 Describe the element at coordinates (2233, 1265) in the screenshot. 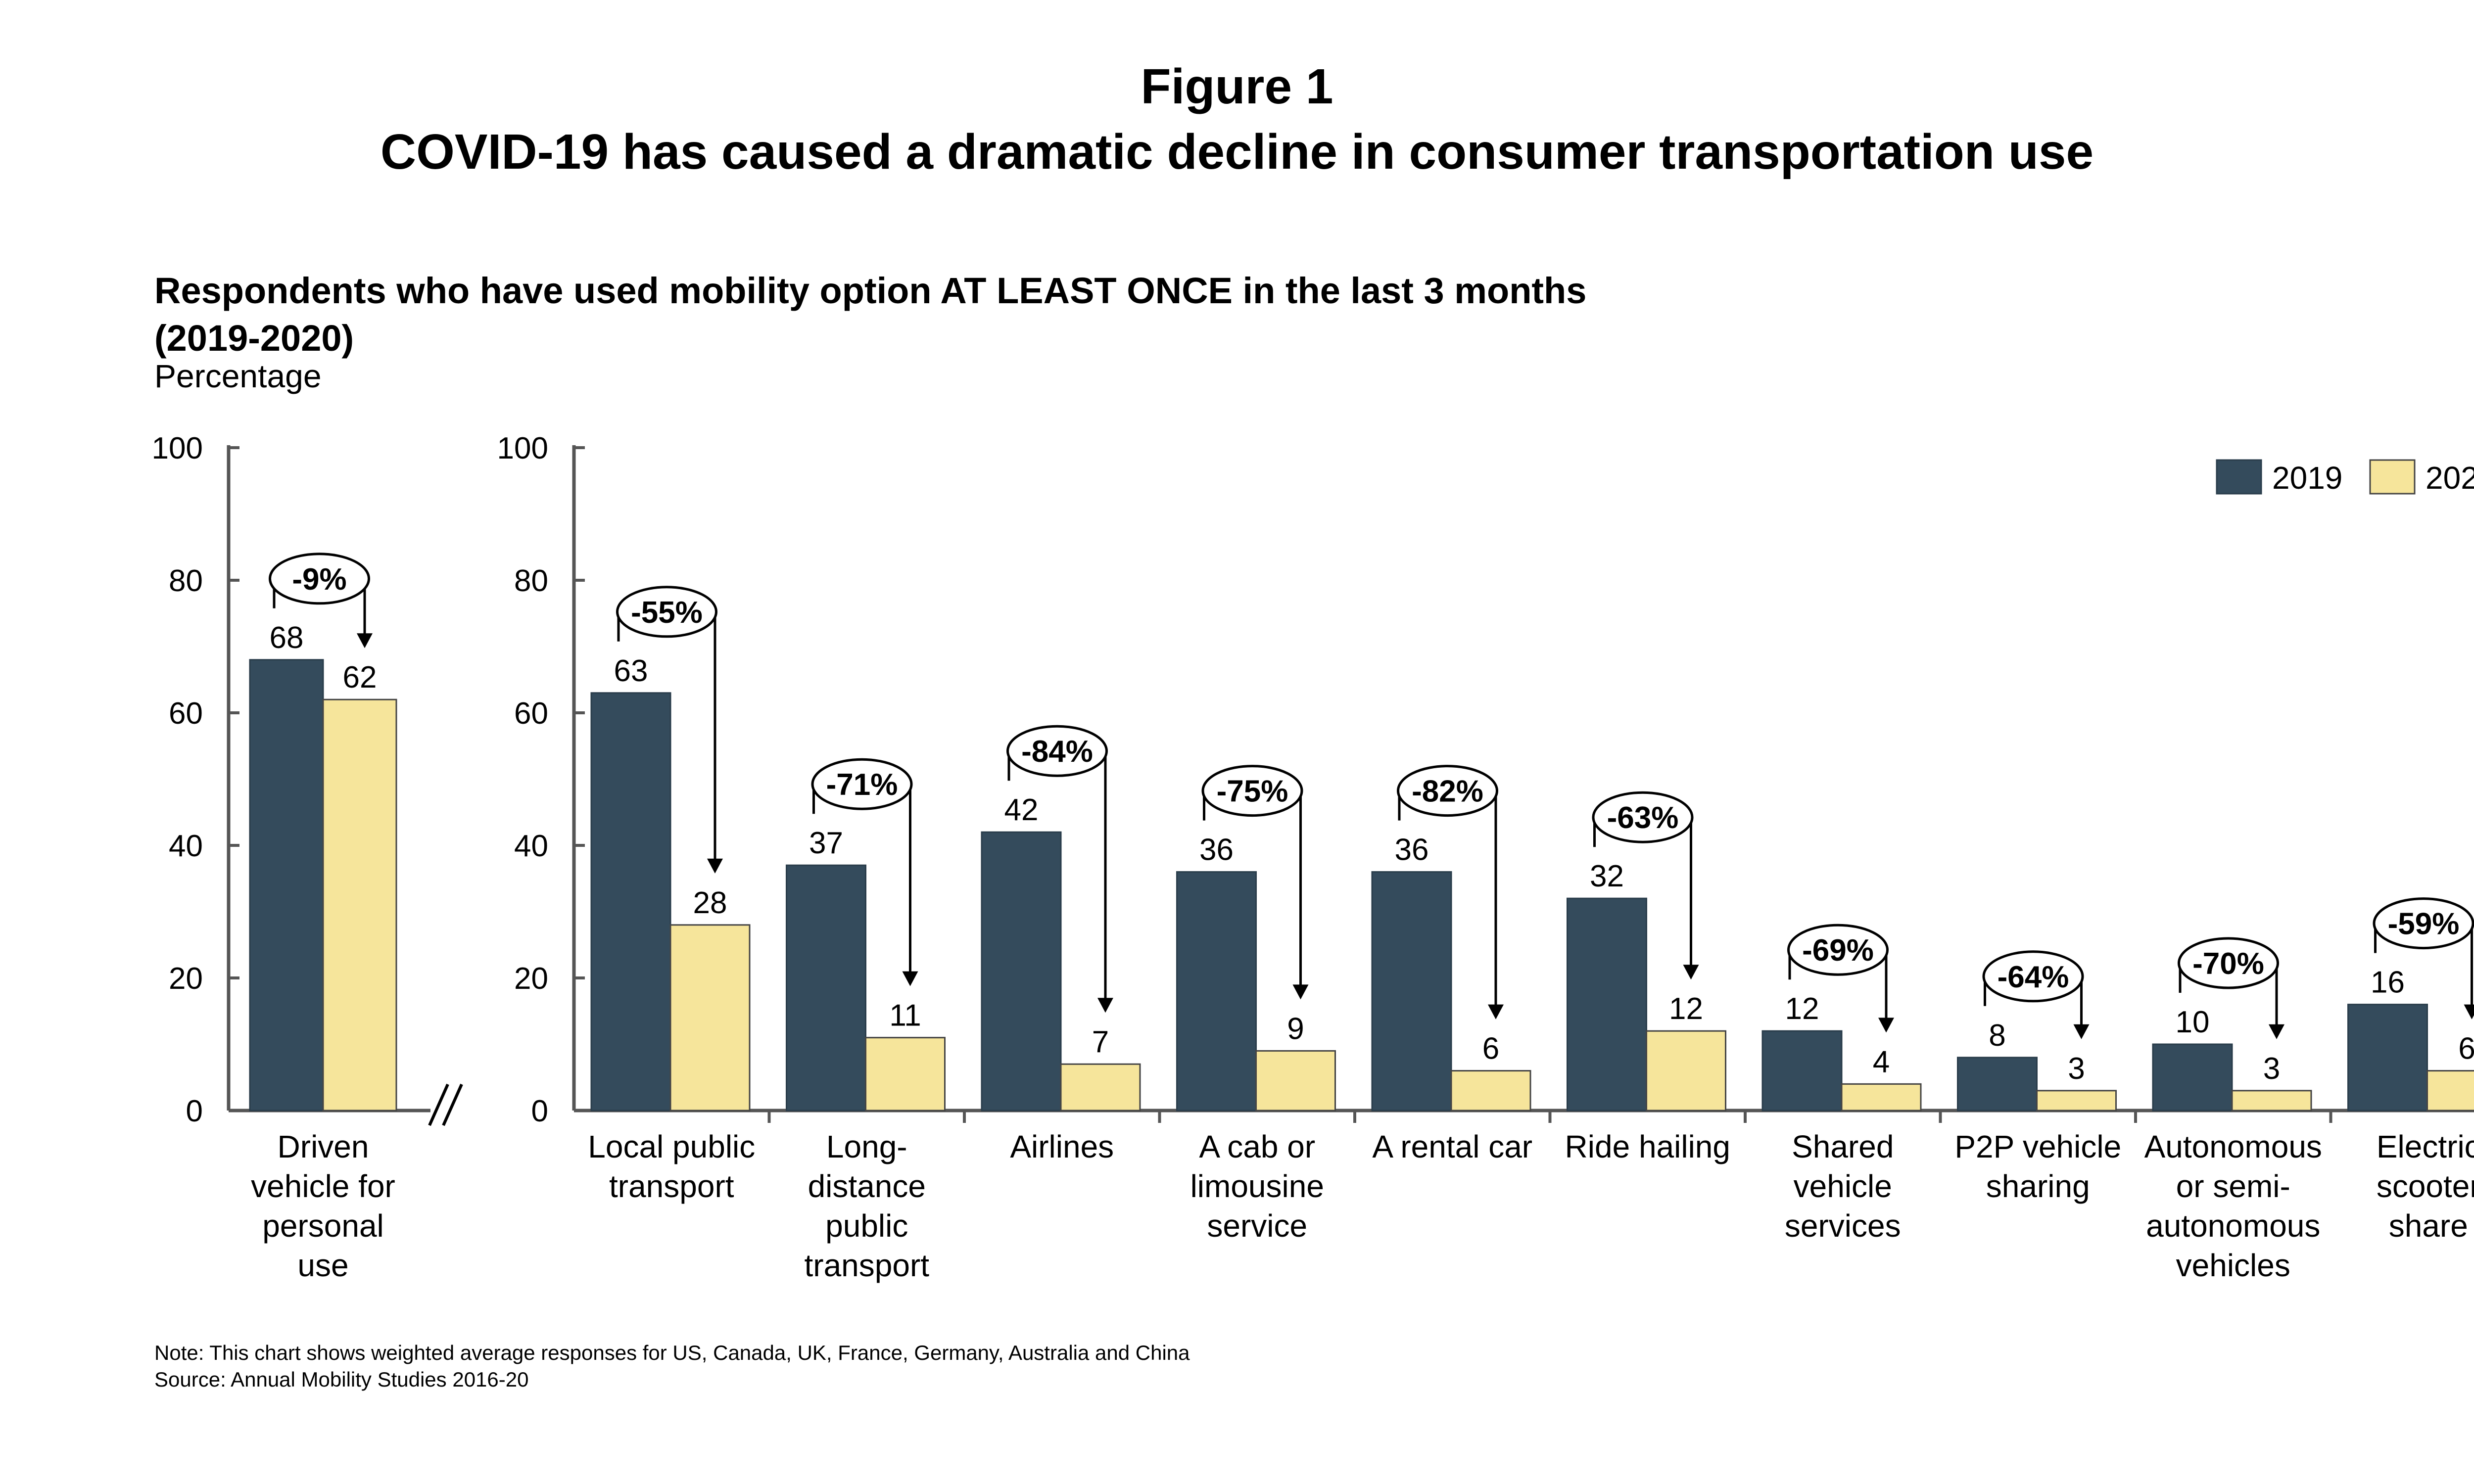

I see `category-label: vehicles` at that location.